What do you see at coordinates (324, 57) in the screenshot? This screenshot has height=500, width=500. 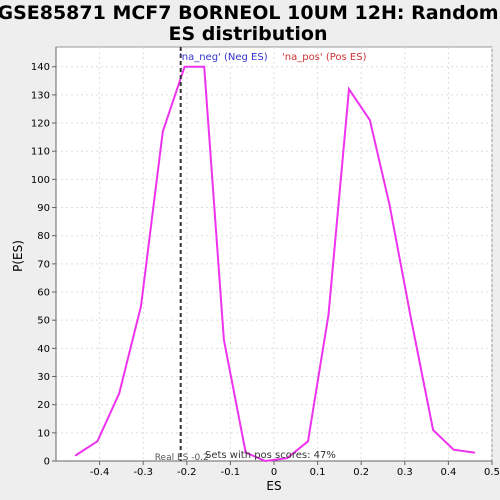 I see `legend-pos-label: 'na_pos' (Pos ES)` at bounding box center [324, 57].